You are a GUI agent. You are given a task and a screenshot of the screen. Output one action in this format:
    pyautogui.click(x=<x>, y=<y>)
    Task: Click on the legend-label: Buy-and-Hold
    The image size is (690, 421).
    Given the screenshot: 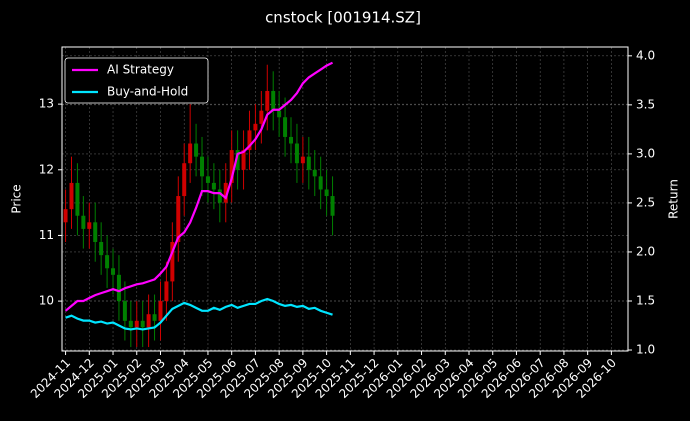 What is the action you would take?
    pyautogui.click(x=147, y=92)
    